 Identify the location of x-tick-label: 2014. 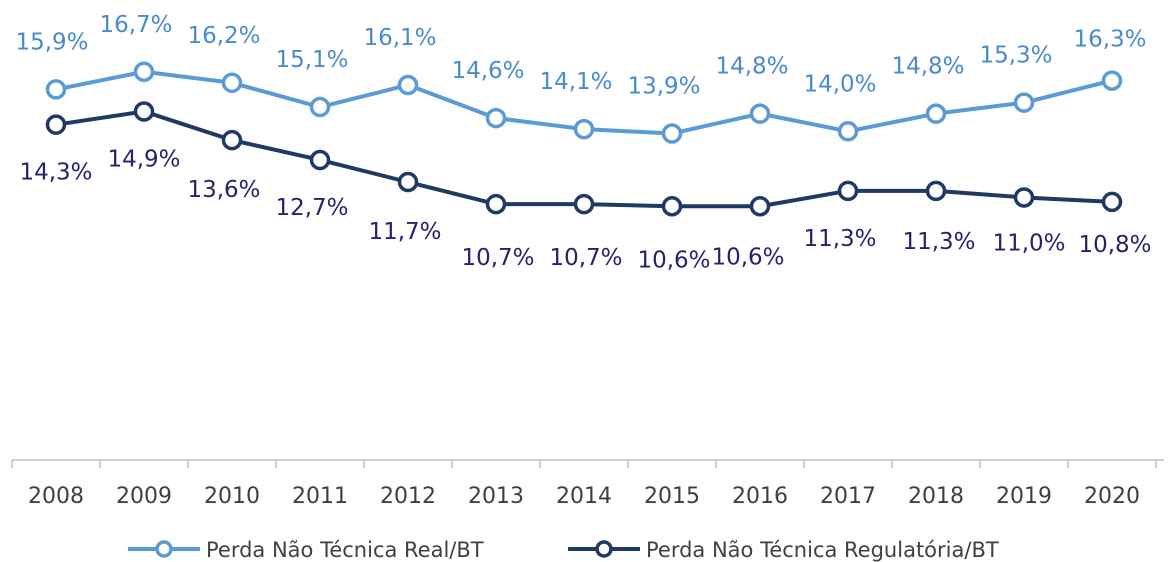
(584, 496).